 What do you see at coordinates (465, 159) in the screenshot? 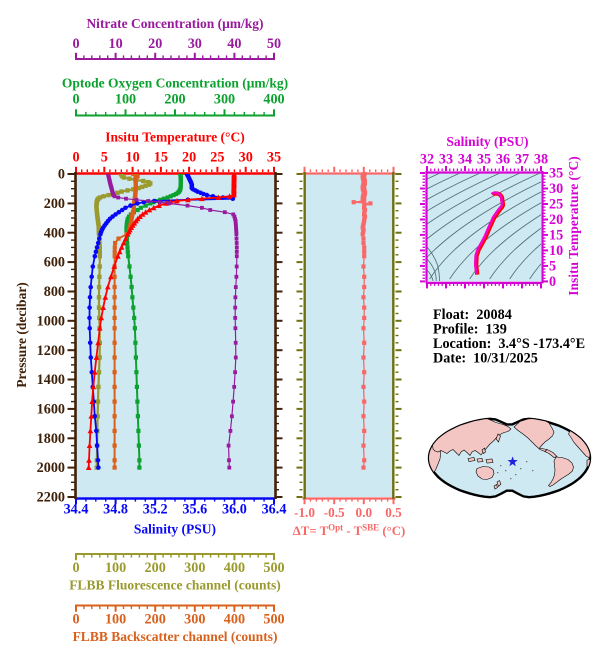
I see `svg-text: 34` at bounding box center [465, 159].